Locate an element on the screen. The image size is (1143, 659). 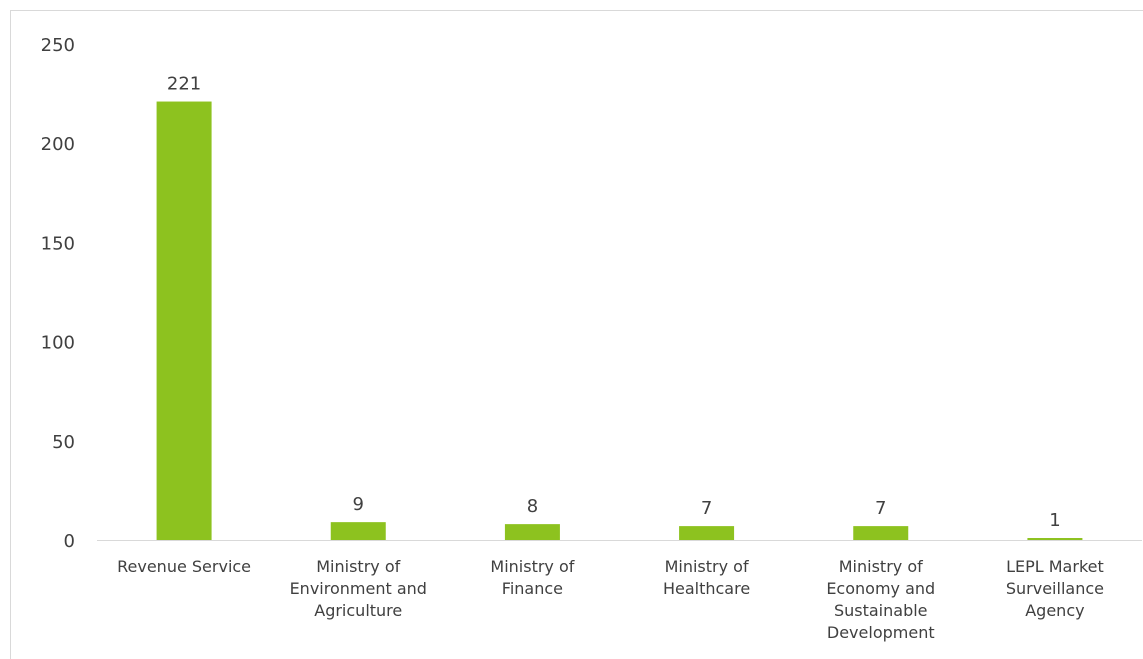
x-category-label: Ministry of Finance is located at coordinates (532, 577).